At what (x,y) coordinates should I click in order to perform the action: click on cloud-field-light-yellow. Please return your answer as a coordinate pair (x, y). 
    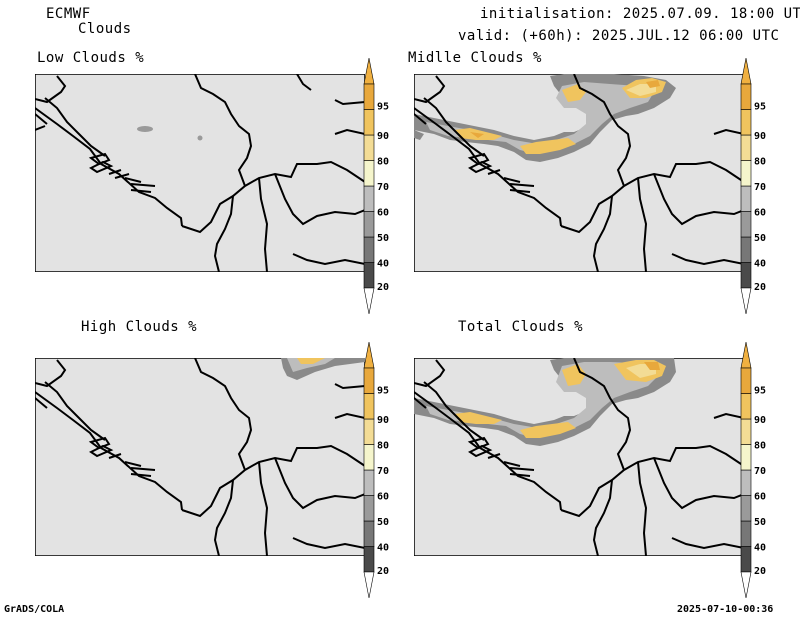
    Looking at the image, I should click on (641, 90).